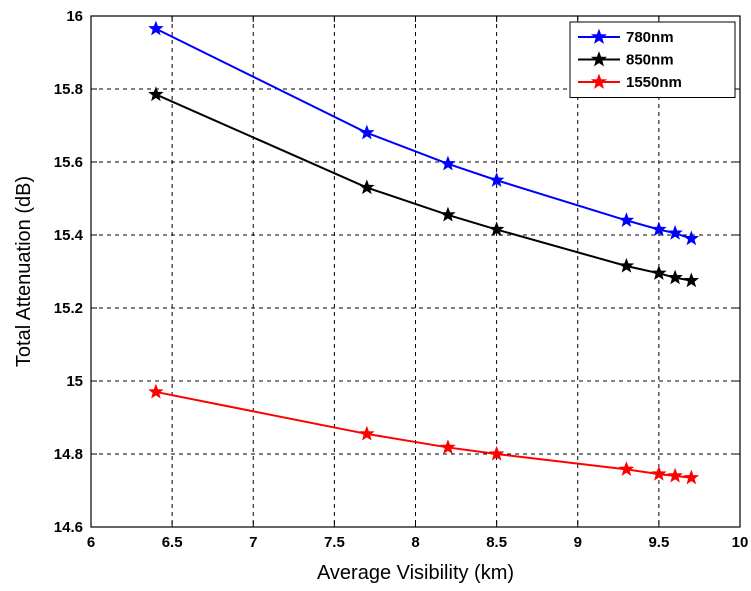 The height and width of the screenshot is (591, 751). I want to click on y-tick-label: 15.4, so click(69, 235).